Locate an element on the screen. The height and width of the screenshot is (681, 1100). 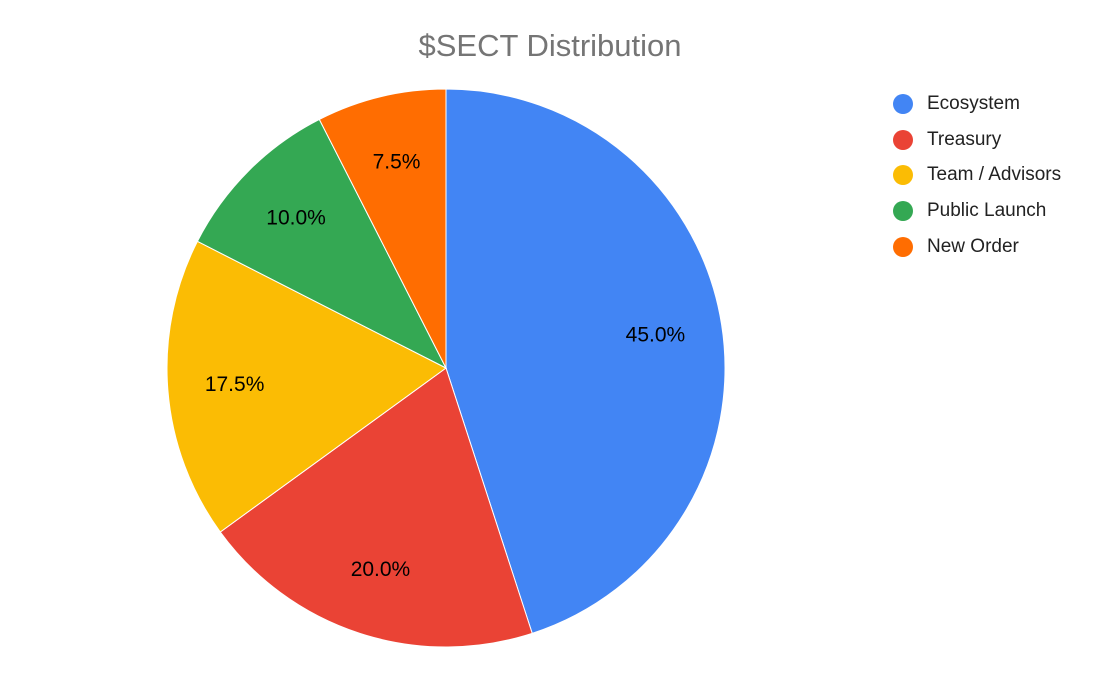
slice-label-new-order: 7.5% is located at coordinates (397, 161).